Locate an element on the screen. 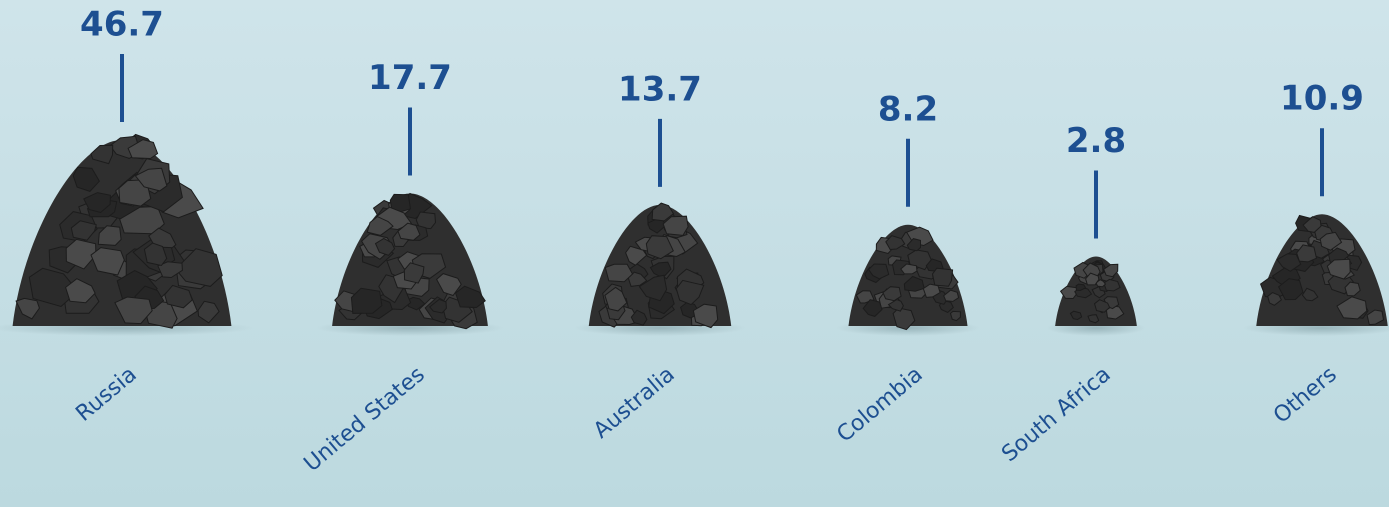 The height and width of the screenshot is (507, 1389). value-label: 46.7 is located at coordinates (122, 24).